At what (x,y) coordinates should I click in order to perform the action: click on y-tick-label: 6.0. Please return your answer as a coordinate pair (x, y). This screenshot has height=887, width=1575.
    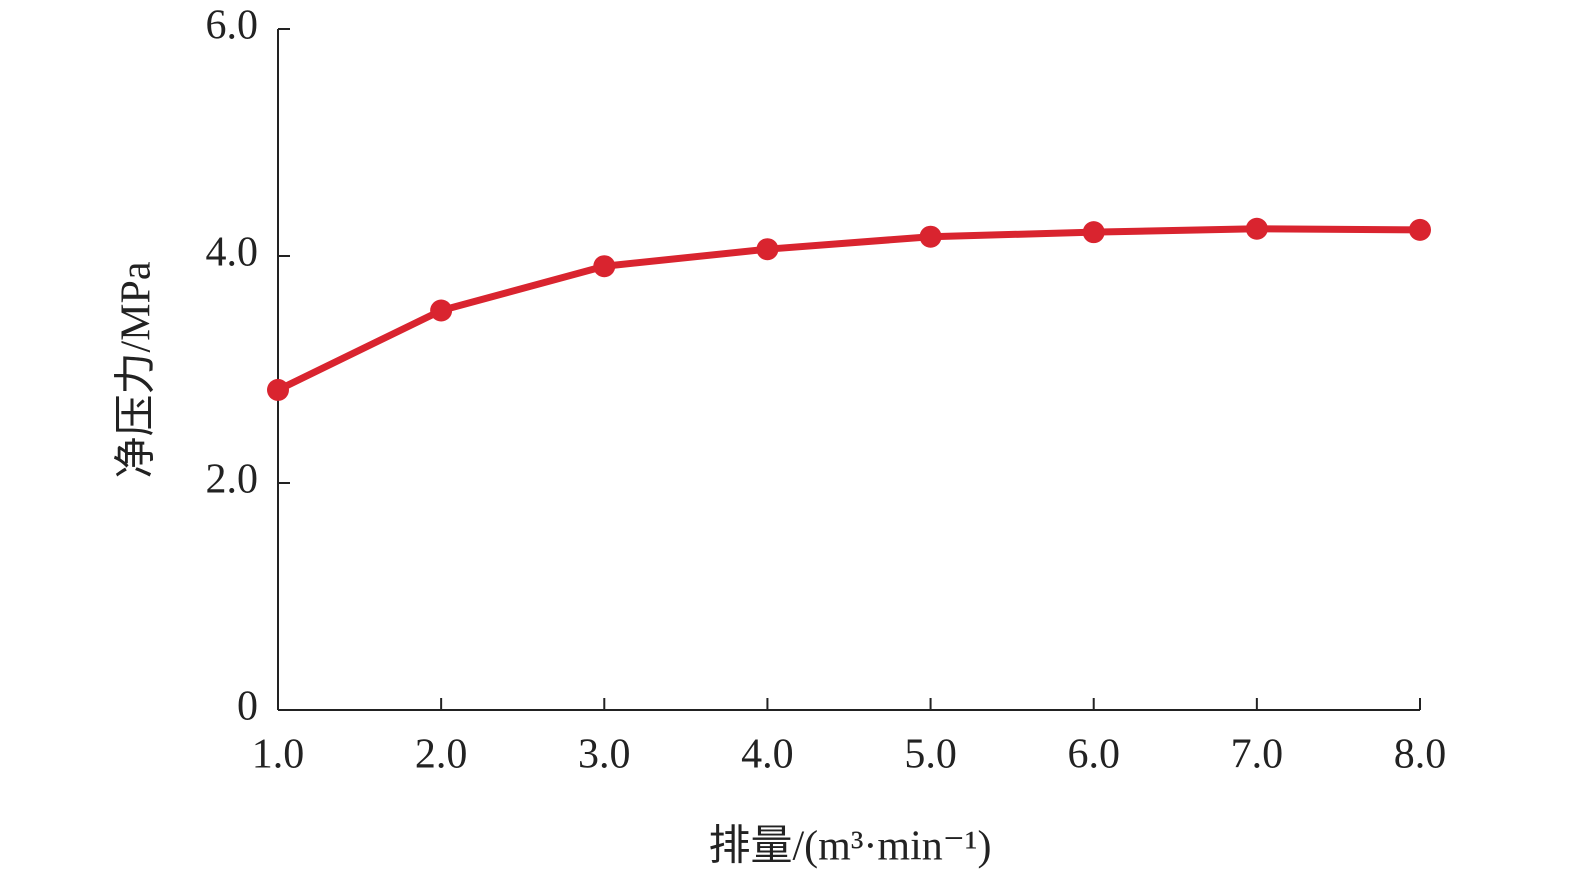
    Looking at the image, I should click on (232, 26).